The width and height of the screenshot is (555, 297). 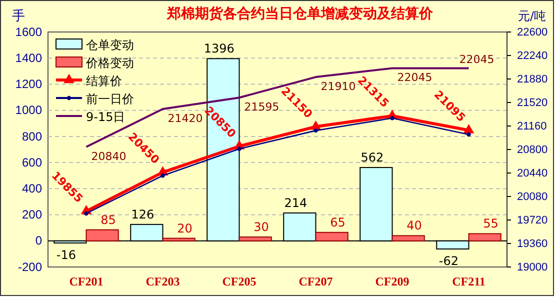 What do you see at coordinates (110, 45) in the screenshot?
I see `legend-label: 仓单变动` at bounding box center [110, 45].